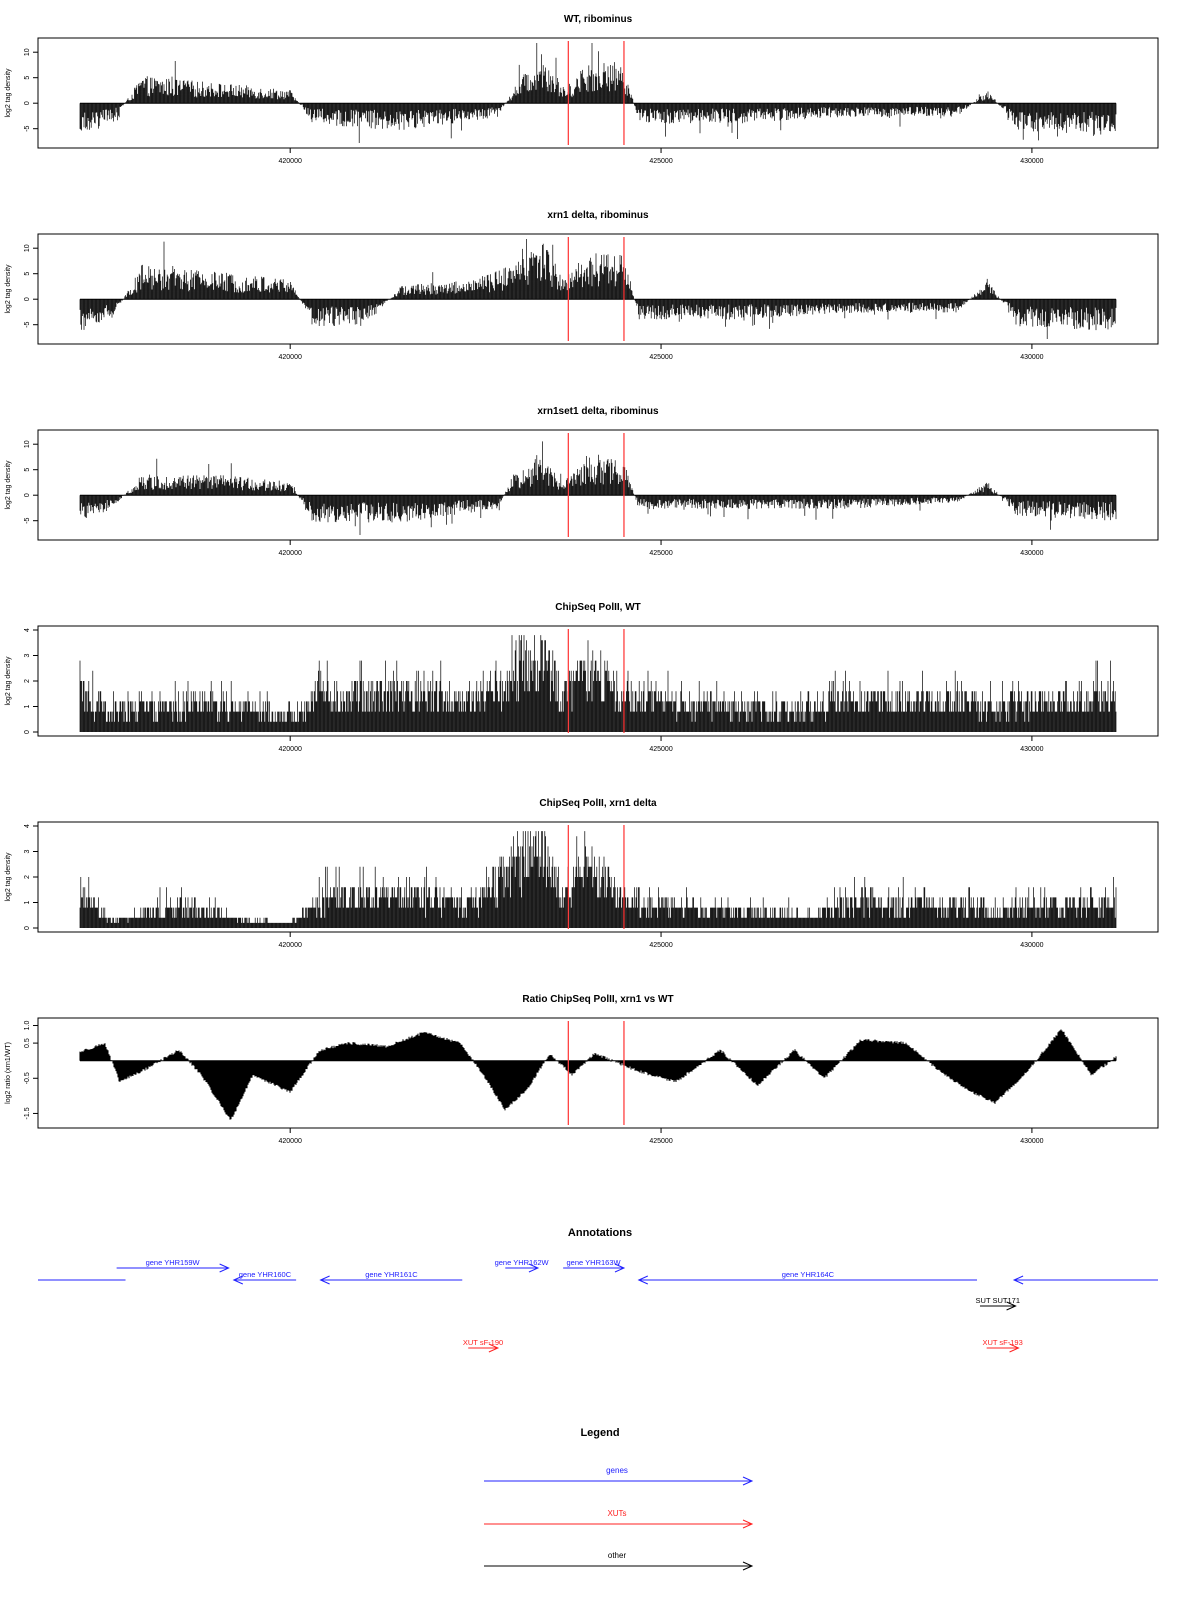  I want to click on feature-label: gene YHR160C, so click(265, 1274).